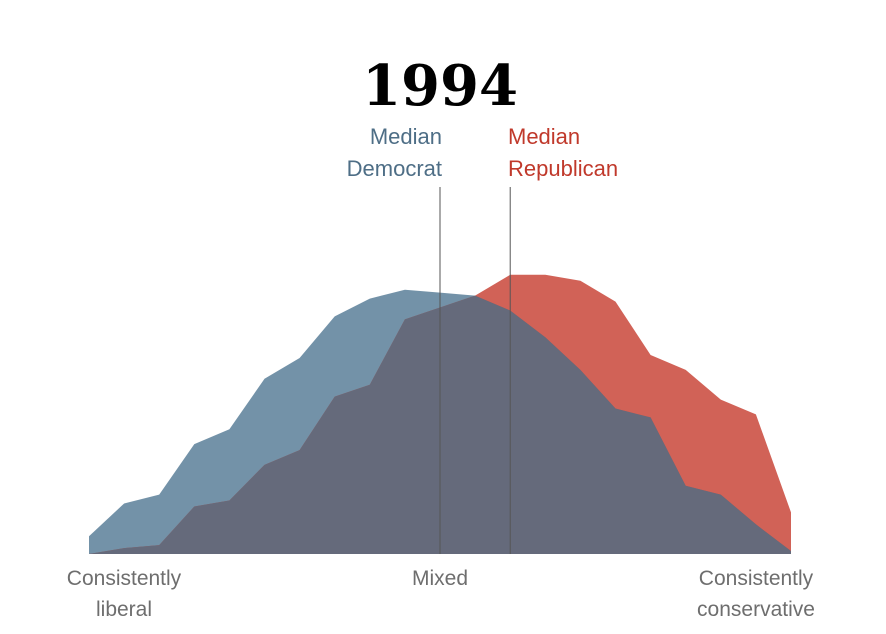 This screenshot has height=634, width=886. What do you see at coordinates (124, 578) in the screenshot?
I see `x-label-liberal-line1: Consistently` at bounding box center [124, 578].